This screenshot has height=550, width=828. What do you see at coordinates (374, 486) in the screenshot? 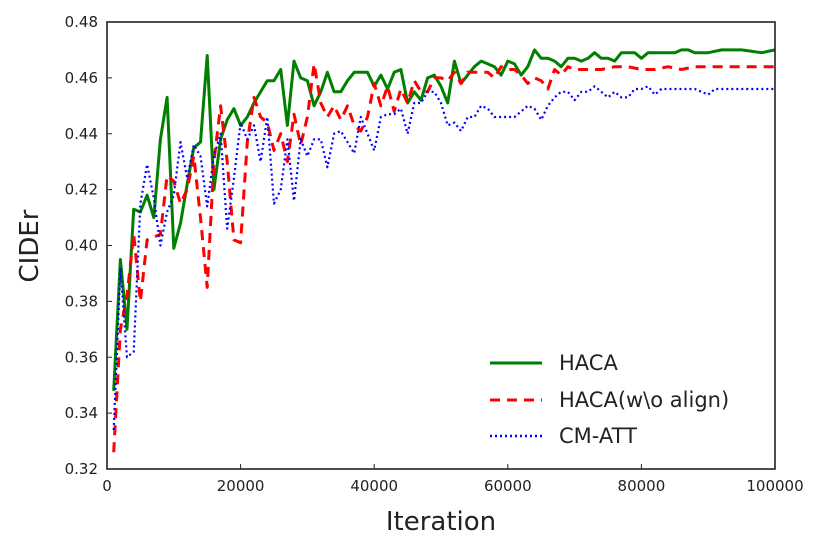
I see `x-tick-label: 40000` at bounding box center [374, 486].